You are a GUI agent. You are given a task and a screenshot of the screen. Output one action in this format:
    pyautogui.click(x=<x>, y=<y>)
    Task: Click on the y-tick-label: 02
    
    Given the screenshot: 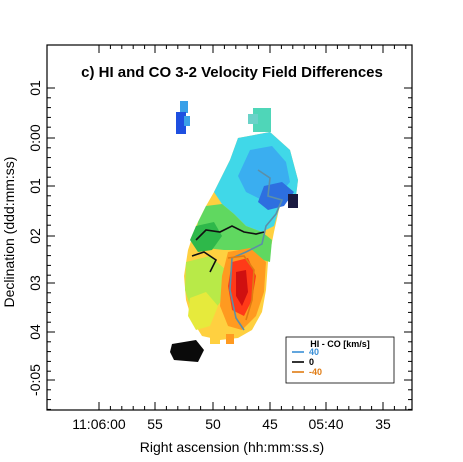 What is the action you would take?
    pyautogui.click(x=35, y=236)
    